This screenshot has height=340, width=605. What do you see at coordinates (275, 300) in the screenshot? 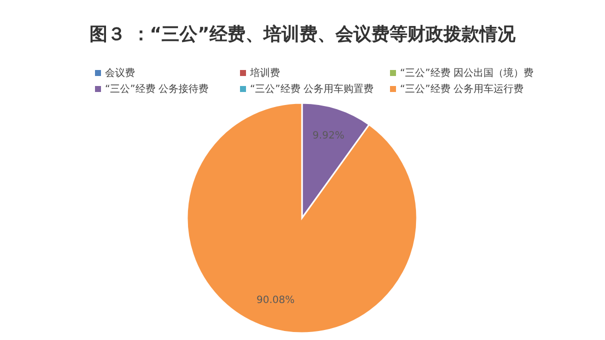
I see `data-label: 90.08%` at bounding box center [275, 300].